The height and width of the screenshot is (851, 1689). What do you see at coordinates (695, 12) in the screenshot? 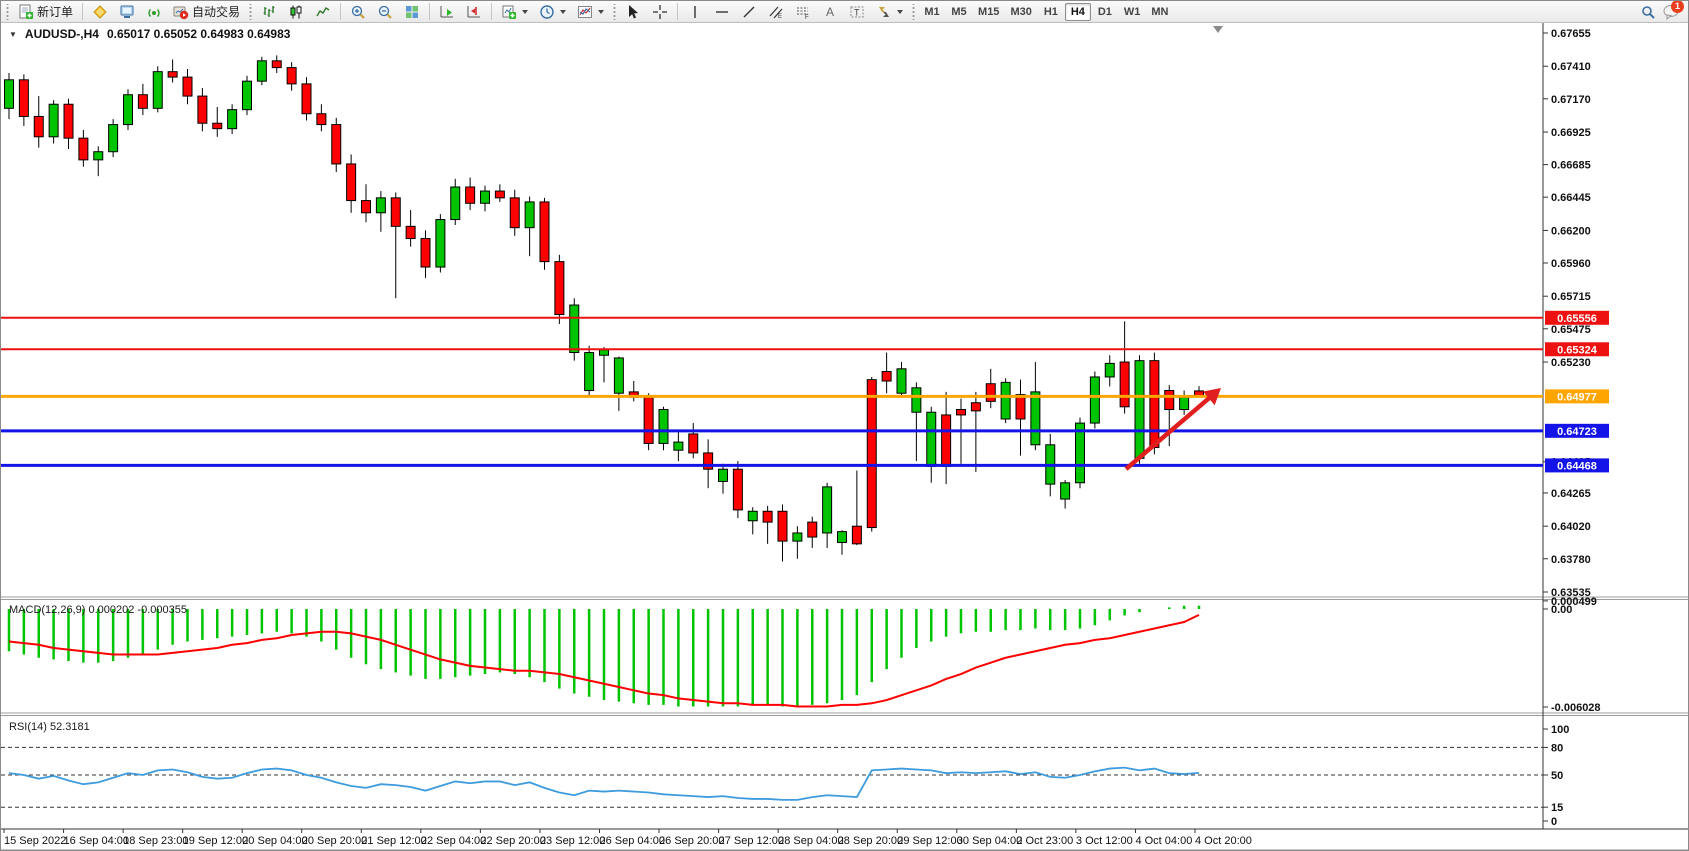
I see `vertical-line-tool` at bounding box center [695, 12].